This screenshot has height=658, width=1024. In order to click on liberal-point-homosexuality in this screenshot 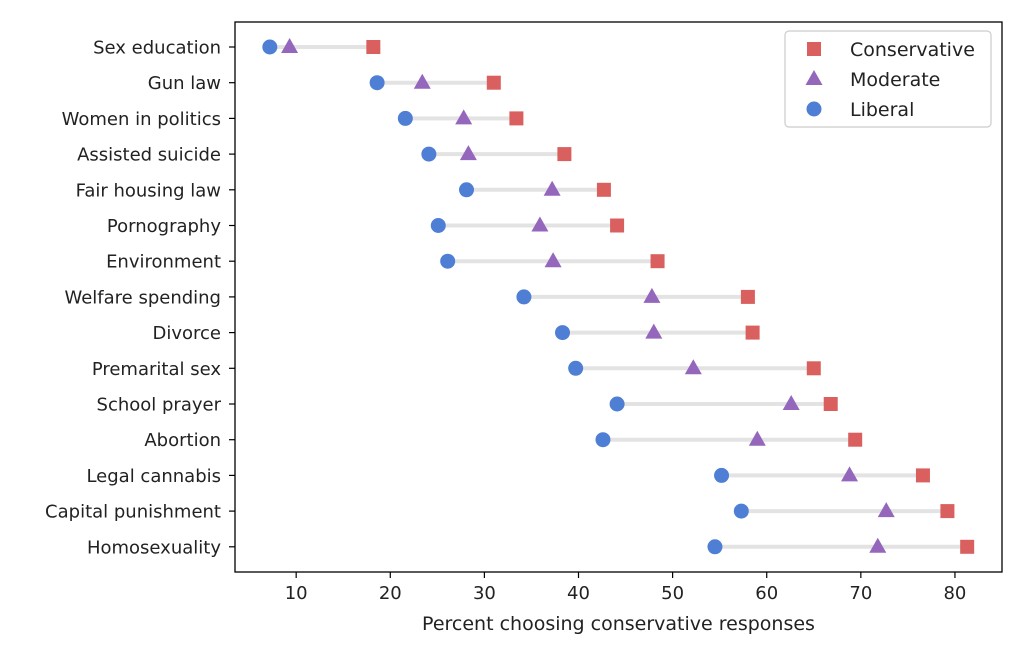, I will do `click(715, 547)`.